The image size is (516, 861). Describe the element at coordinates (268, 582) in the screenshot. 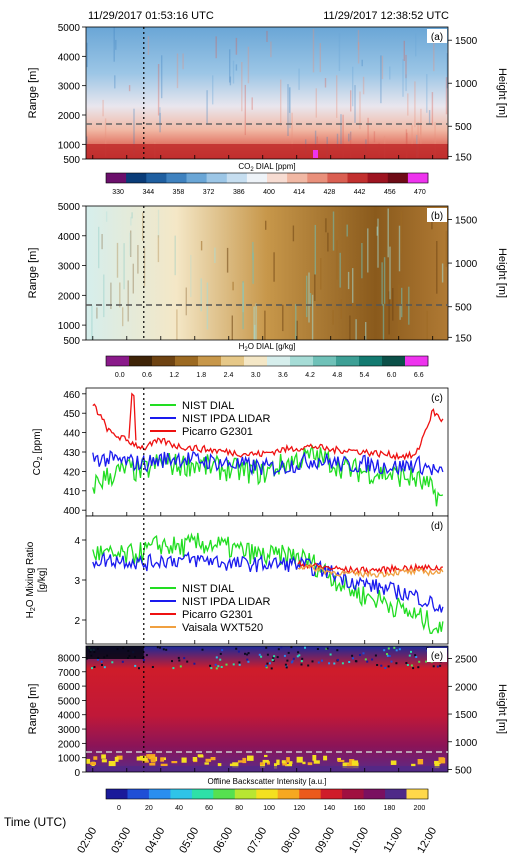

I see `series-line-blue` at that location.